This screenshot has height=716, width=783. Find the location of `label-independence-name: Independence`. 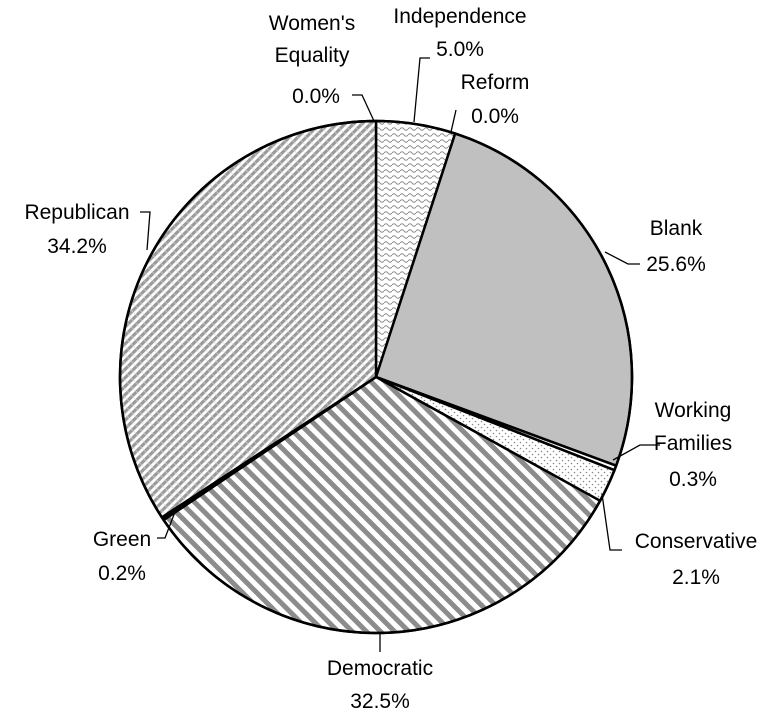

label-independence-name: Independence is located at coordinates (459, 16).